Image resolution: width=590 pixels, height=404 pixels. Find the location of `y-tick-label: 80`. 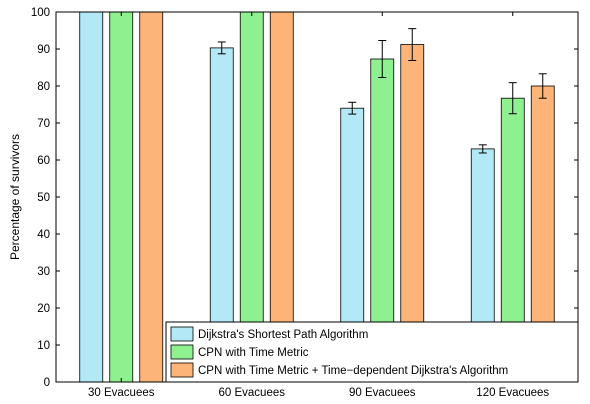

y-tick-label: 80 is located at coordinates (43, 87).